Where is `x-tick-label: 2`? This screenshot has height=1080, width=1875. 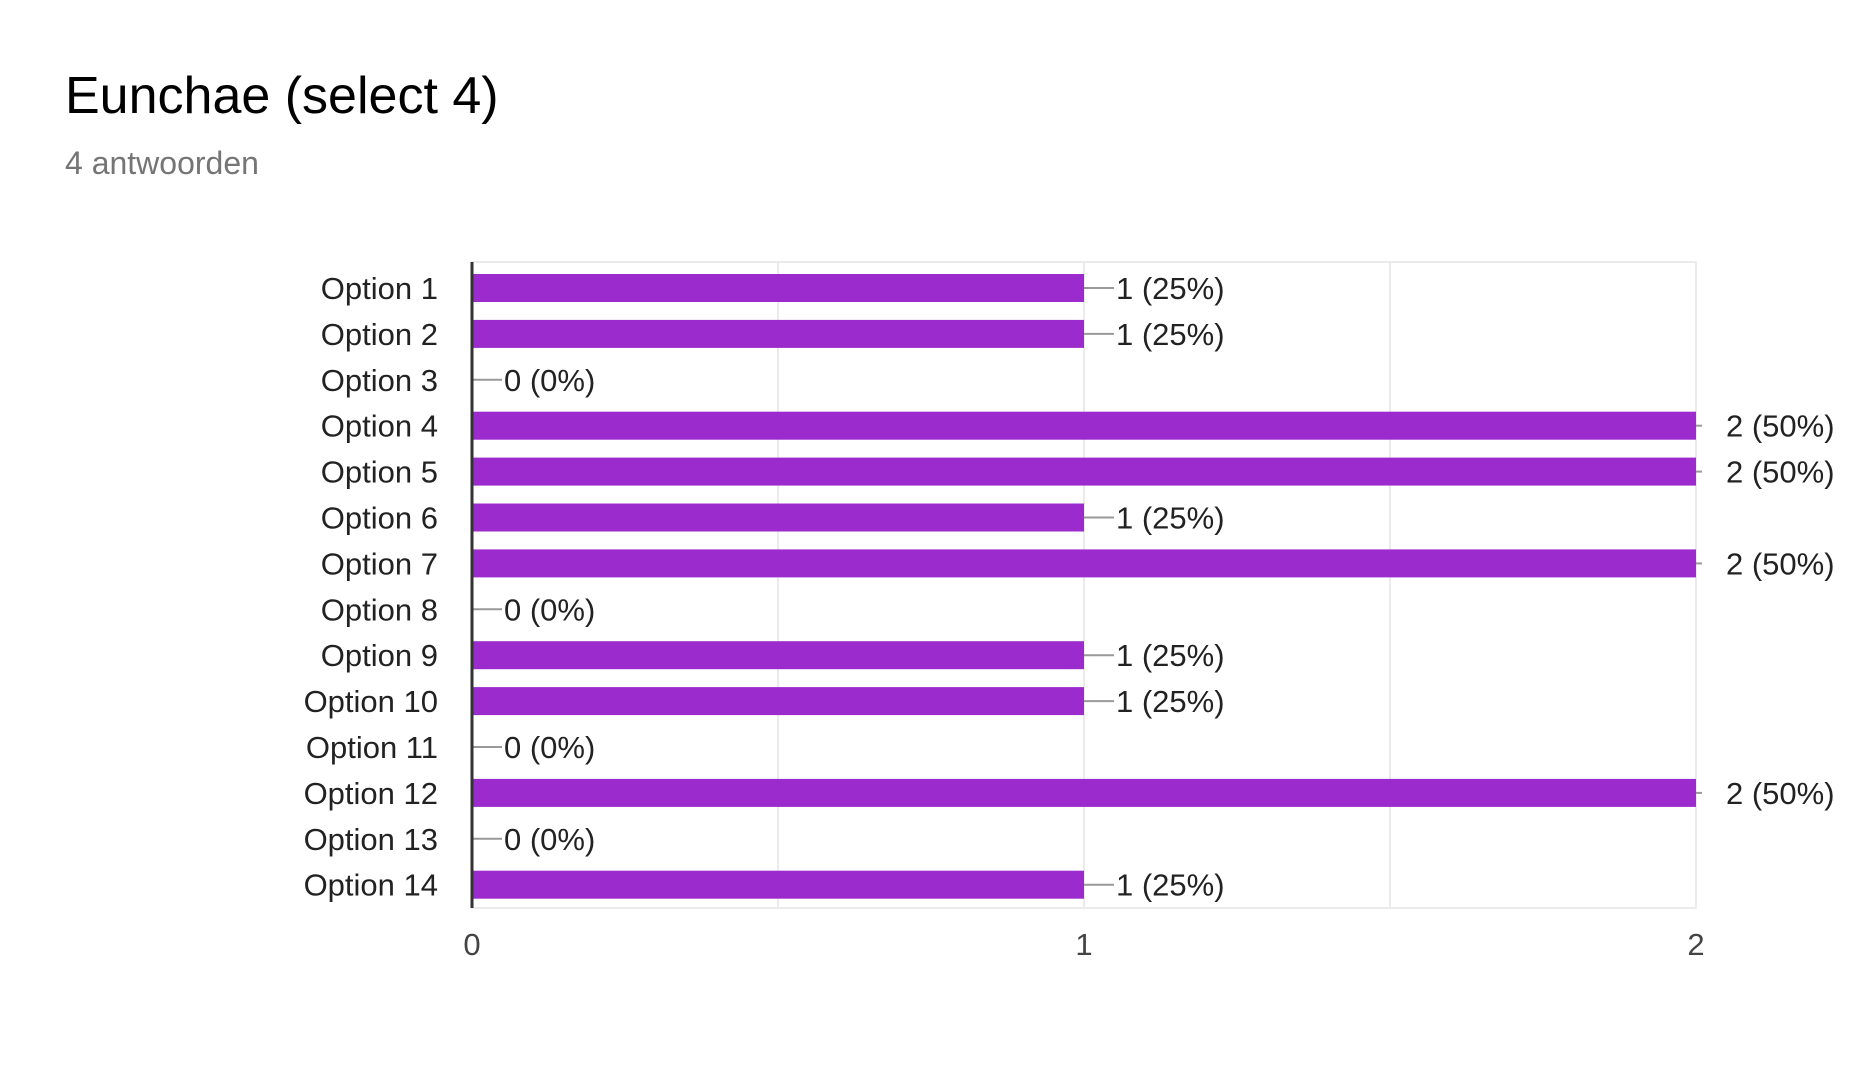 x-tick-label: 2 is located at coordinates (1695, 944).